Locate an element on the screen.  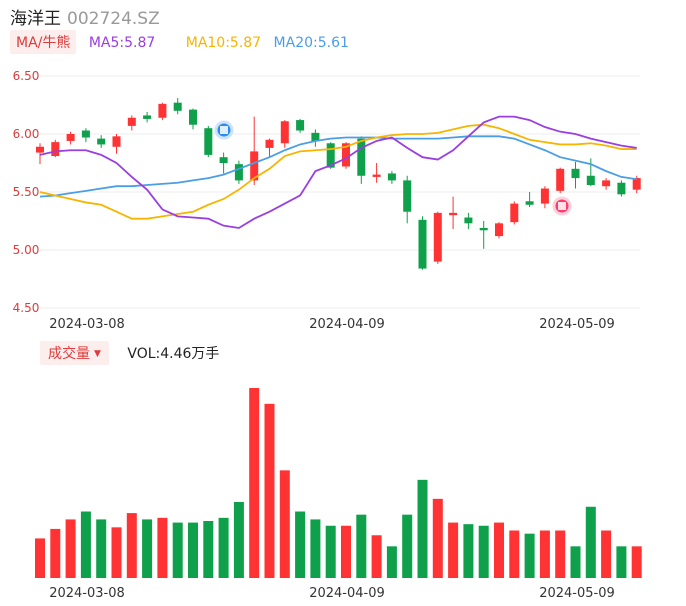
volume-legend: 成交量 ▼ VOL:4.46万手 is located at coordinates (130, 353).